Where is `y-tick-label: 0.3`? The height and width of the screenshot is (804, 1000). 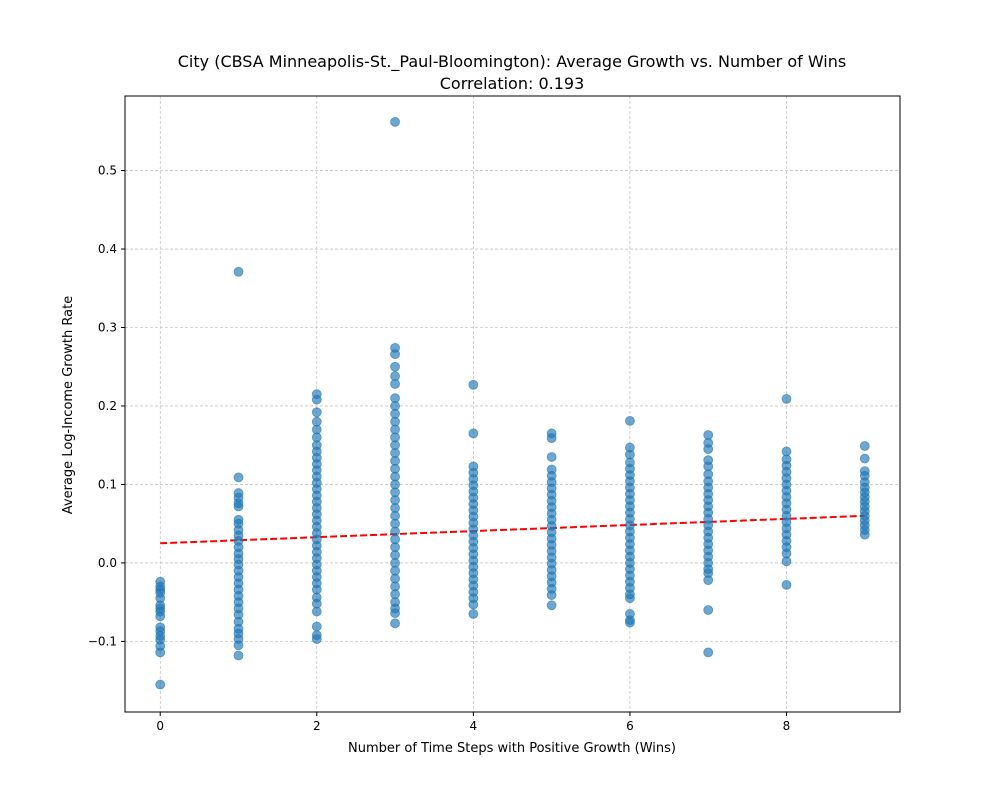
y-tick-label: 0.3 is located at coordinates (107, 327).